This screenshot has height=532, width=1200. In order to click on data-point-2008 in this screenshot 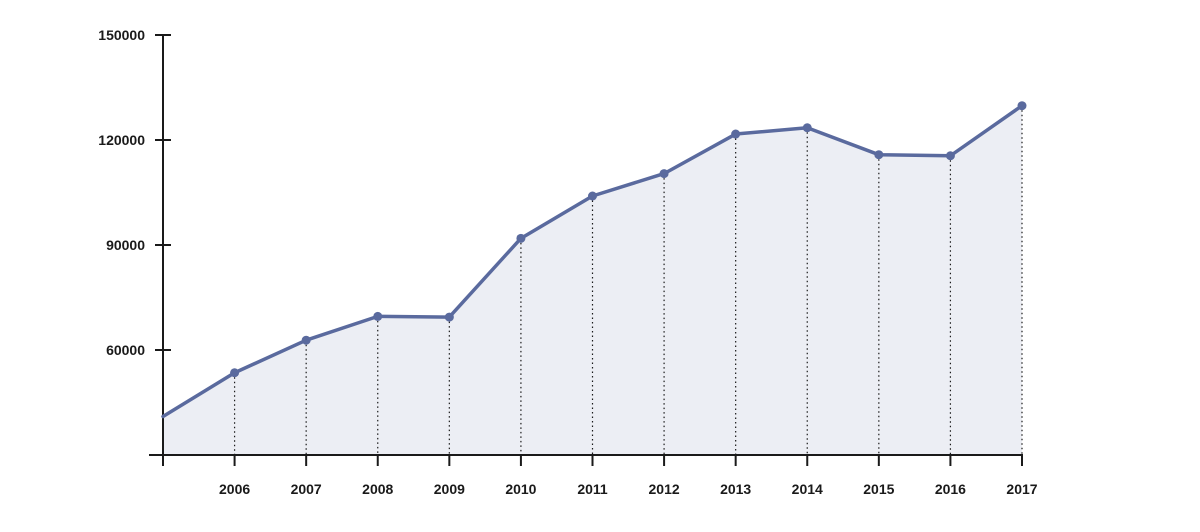, I will do `click(378, 316)`.